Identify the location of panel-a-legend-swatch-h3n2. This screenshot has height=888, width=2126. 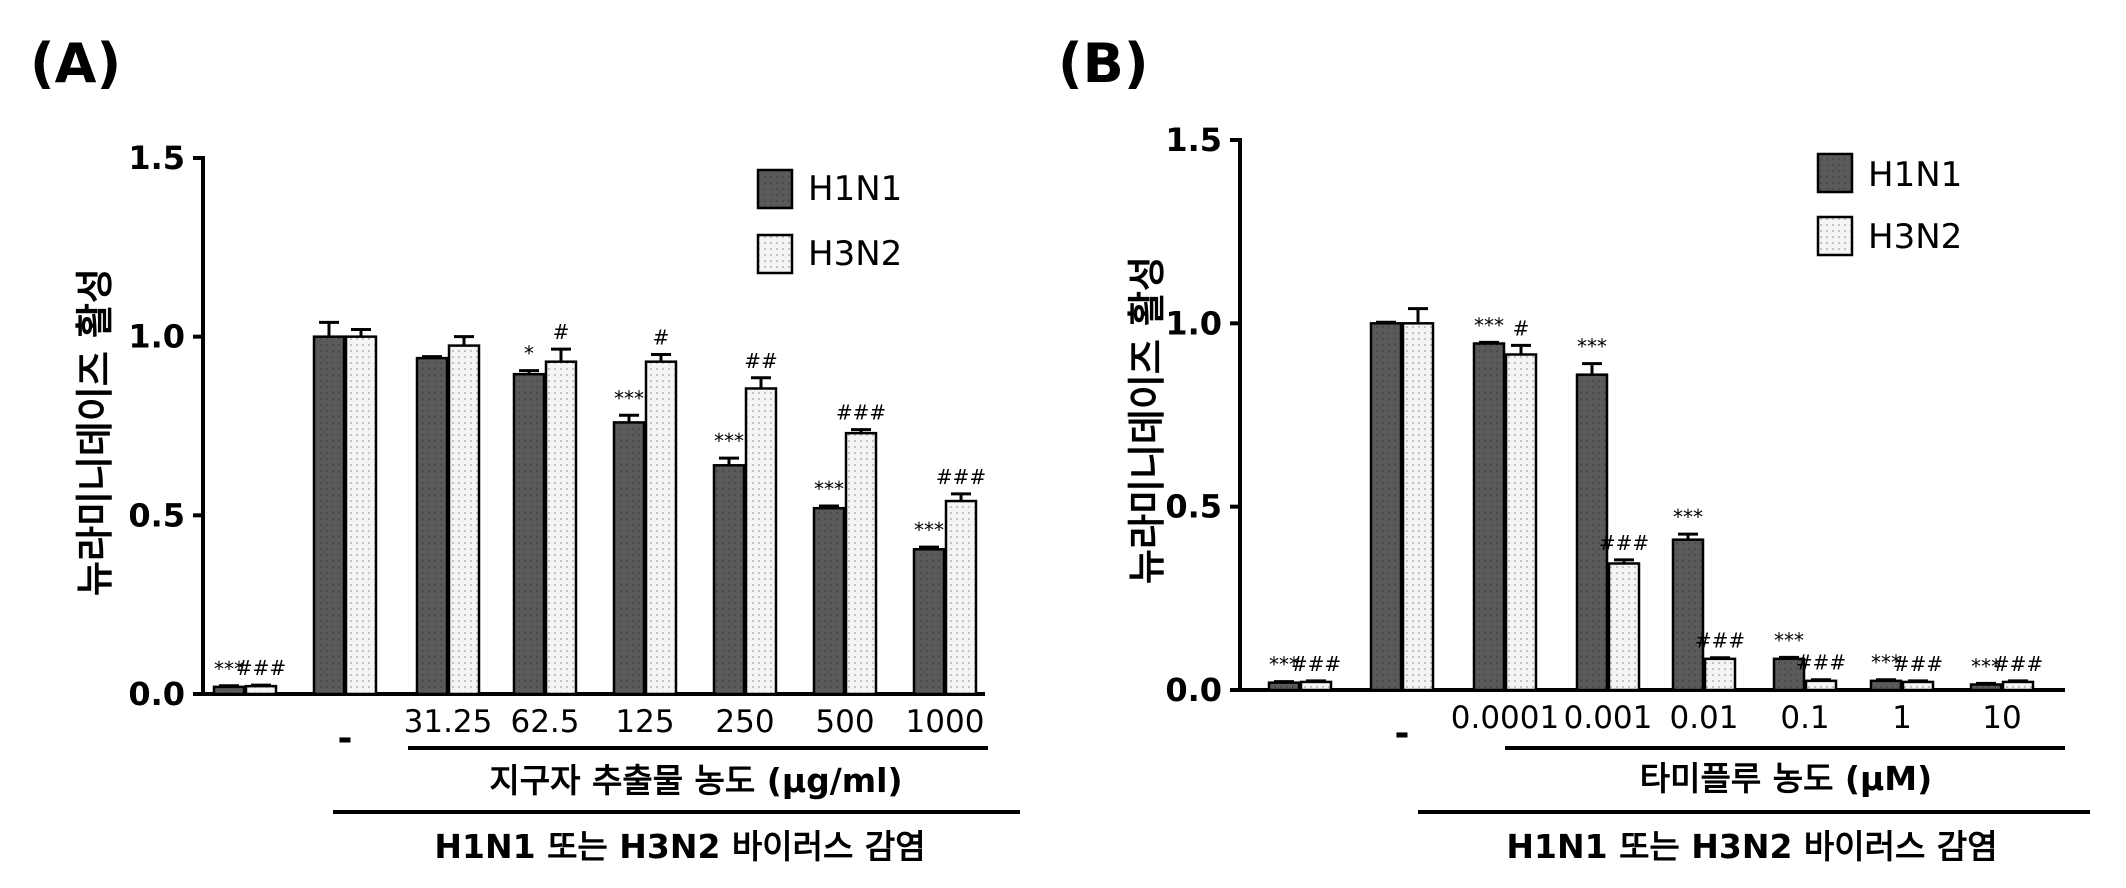
(775, 254).